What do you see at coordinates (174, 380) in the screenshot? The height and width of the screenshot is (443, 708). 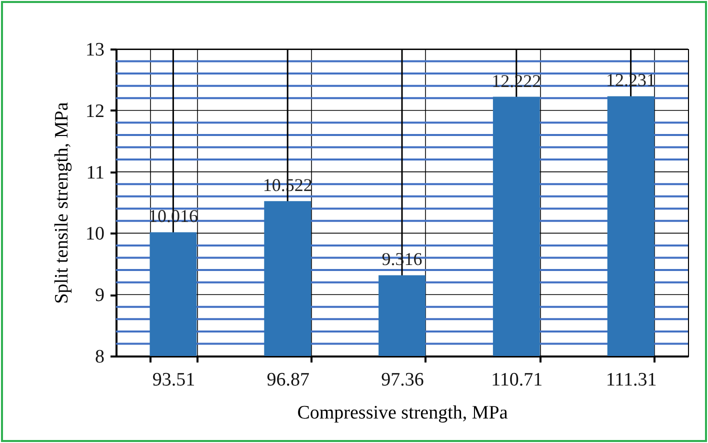 I see `x-tick-label: 93.51` at bounding box center [174, 380].